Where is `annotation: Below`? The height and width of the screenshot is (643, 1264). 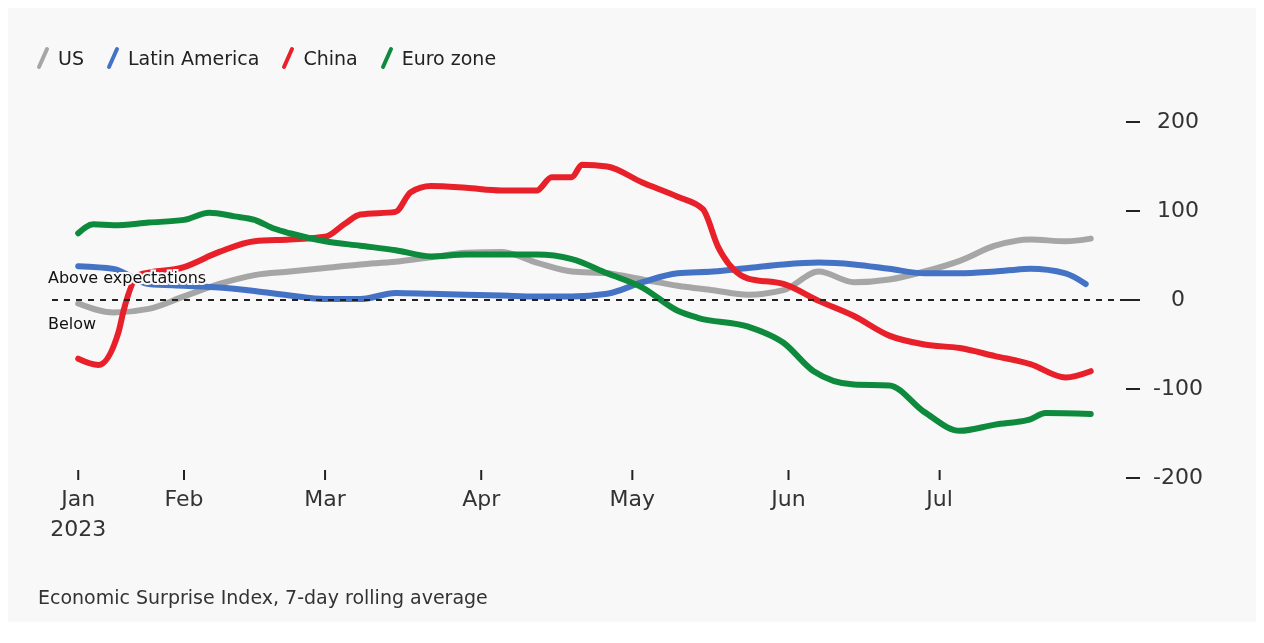
annotation: Below is located at coordinates (72, 323).